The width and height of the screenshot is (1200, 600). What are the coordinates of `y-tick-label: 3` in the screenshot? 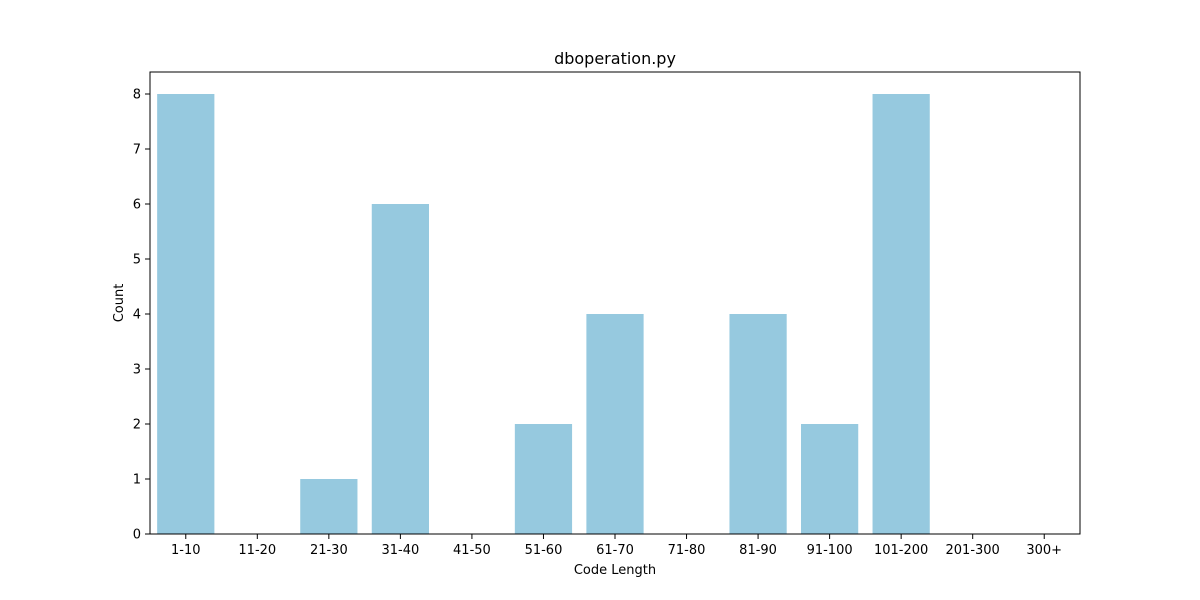 It's located at (137, 370).